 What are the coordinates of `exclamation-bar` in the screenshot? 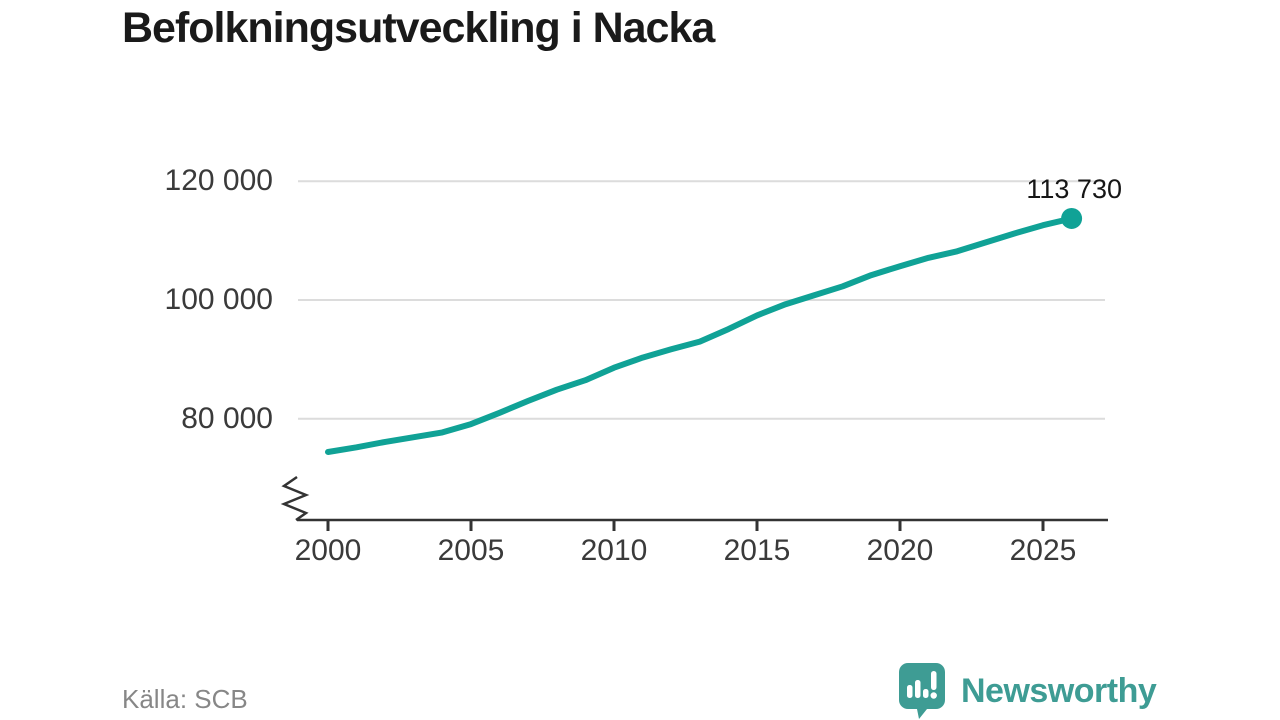 It's located at (934, 680).